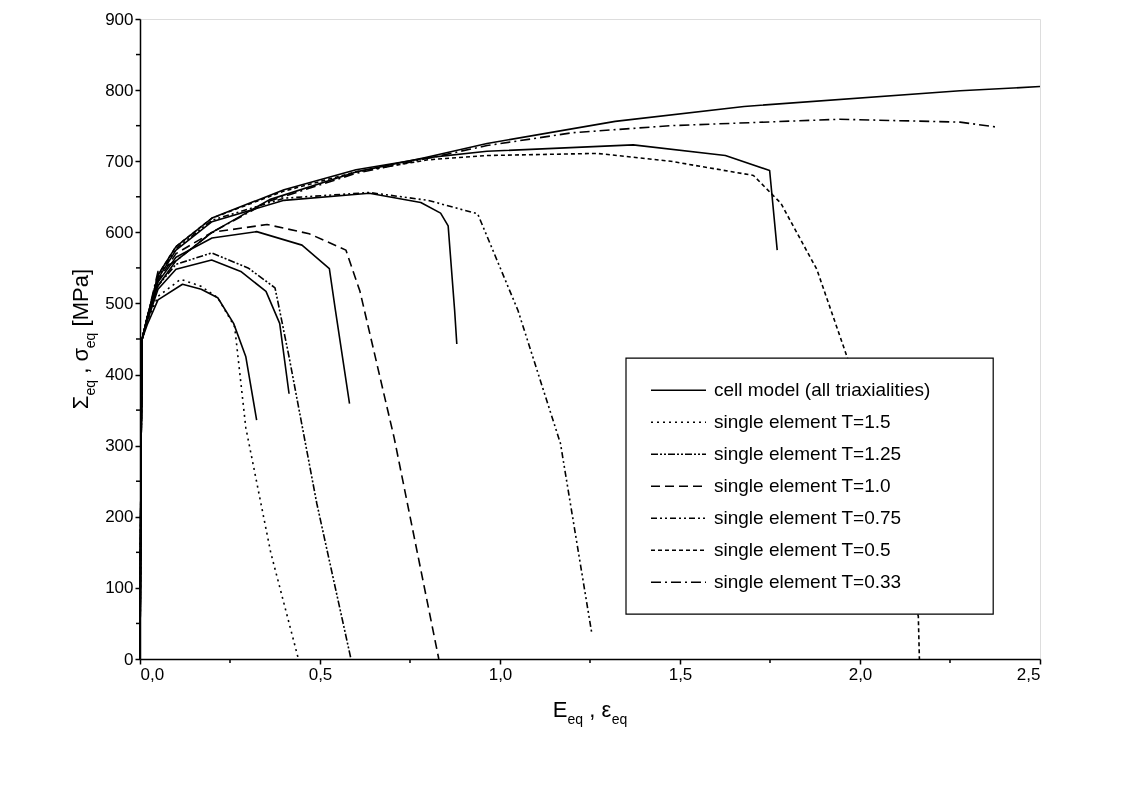  Describe the element at coordinates (119, 161) in the screenshot. I see `y-tick-label: 700` at that location.